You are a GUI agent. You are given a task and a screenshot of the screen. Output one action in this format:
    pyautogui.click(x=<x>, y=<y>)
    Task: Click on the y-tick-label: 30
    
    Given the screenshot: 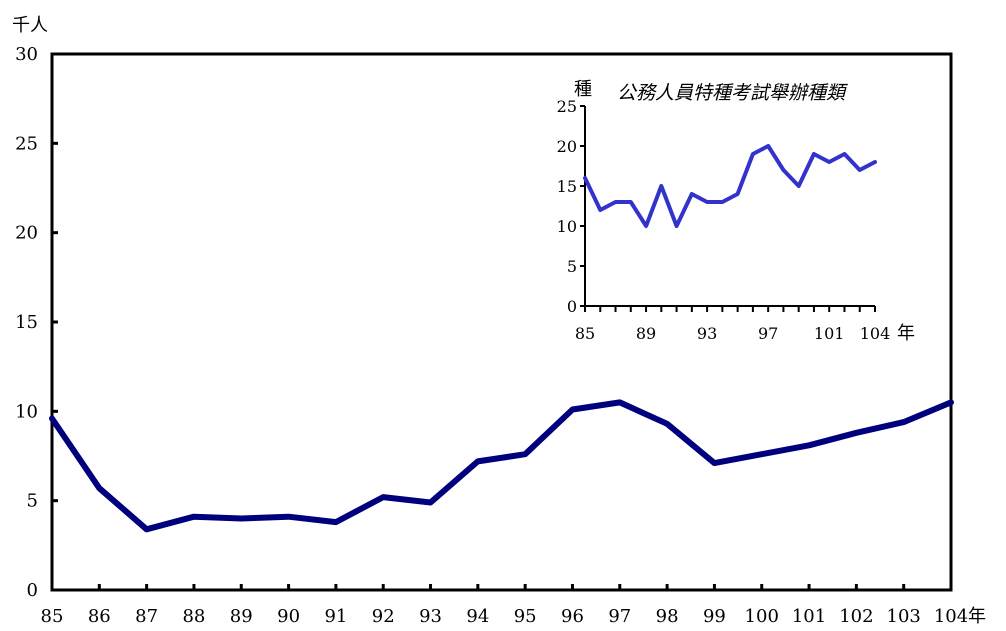 What is the action you would take?
    pyautogui.click(x=26, y=54)
    